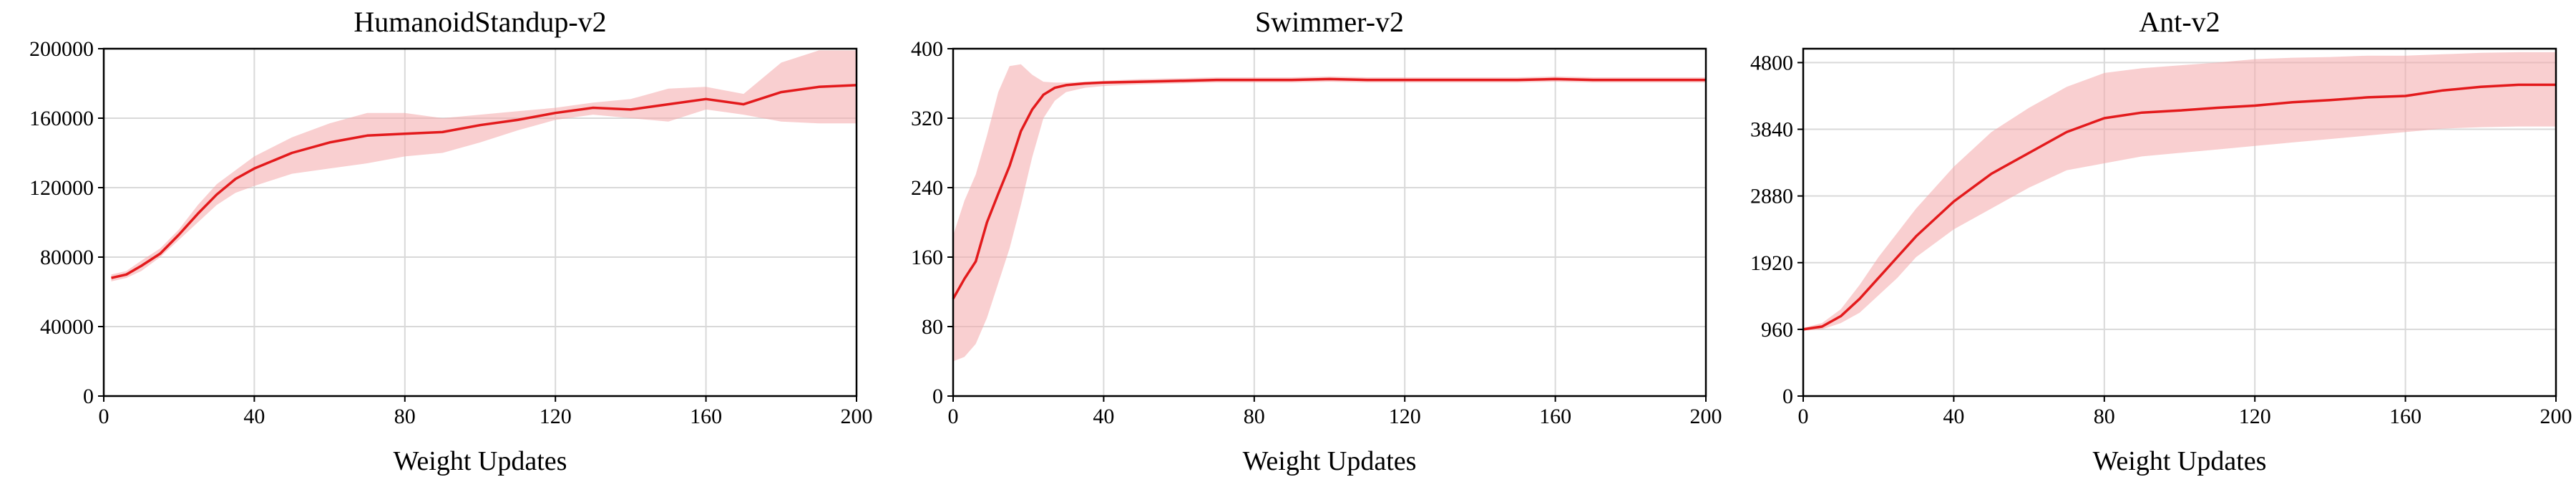 Image resolution: width=2576 pixels, height=487 pixels. I want to click on y-tick-label: 3840, so click(1771, 130).